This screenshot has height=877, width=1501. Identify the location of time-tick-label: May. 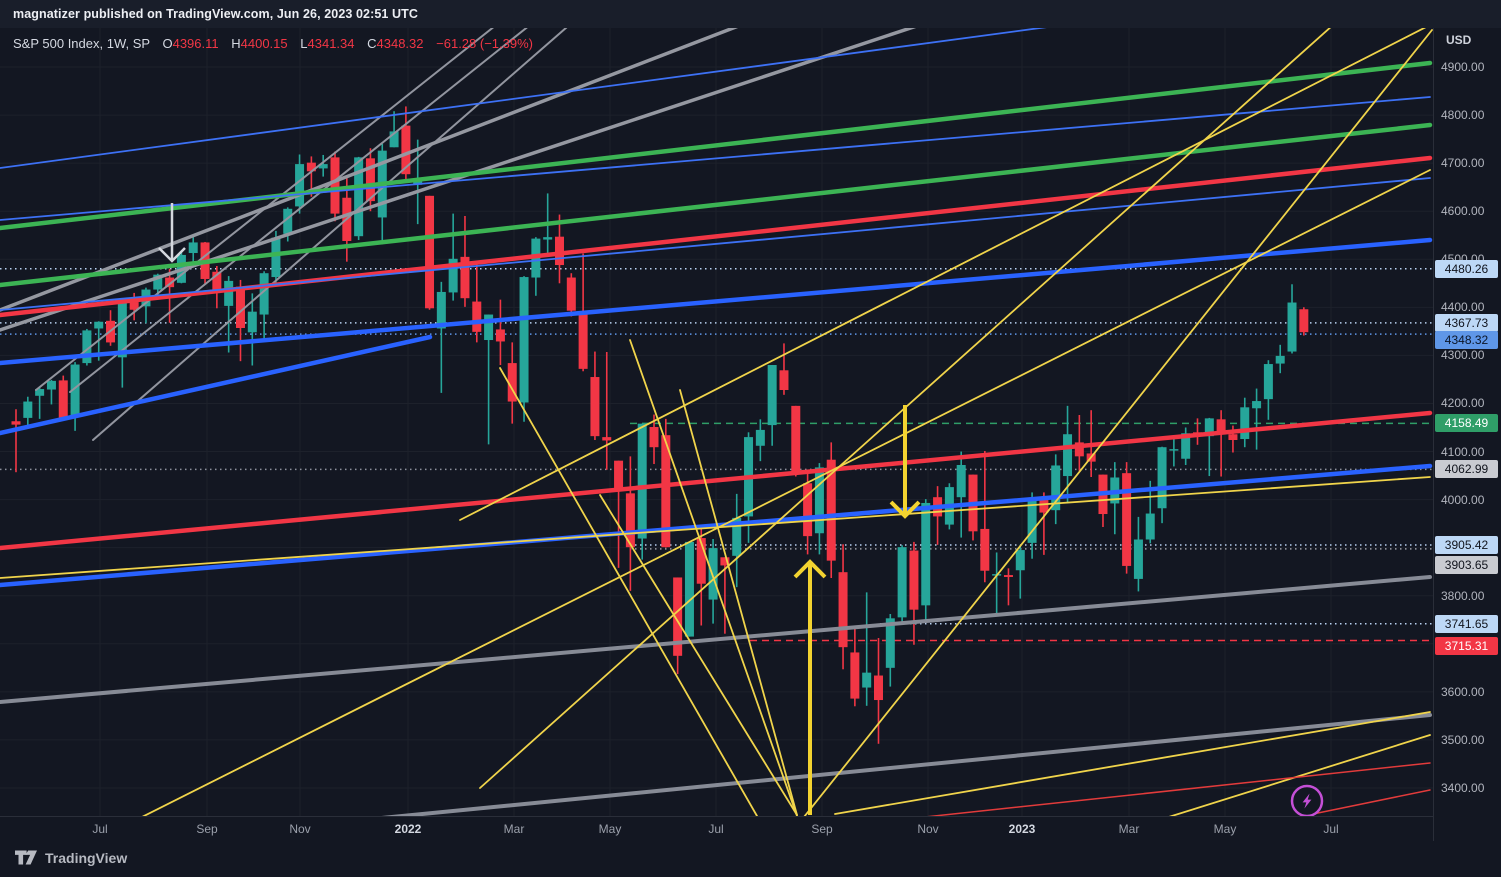
(610, 829).